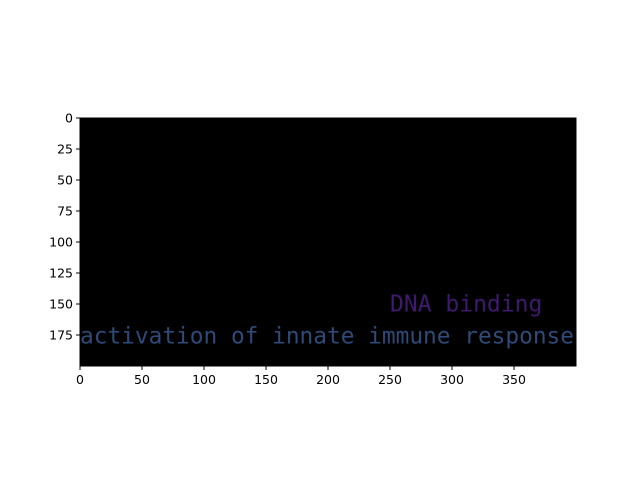 The image size is (640, 480). I want to click on word-label: DNA binding, so click(466, 304).